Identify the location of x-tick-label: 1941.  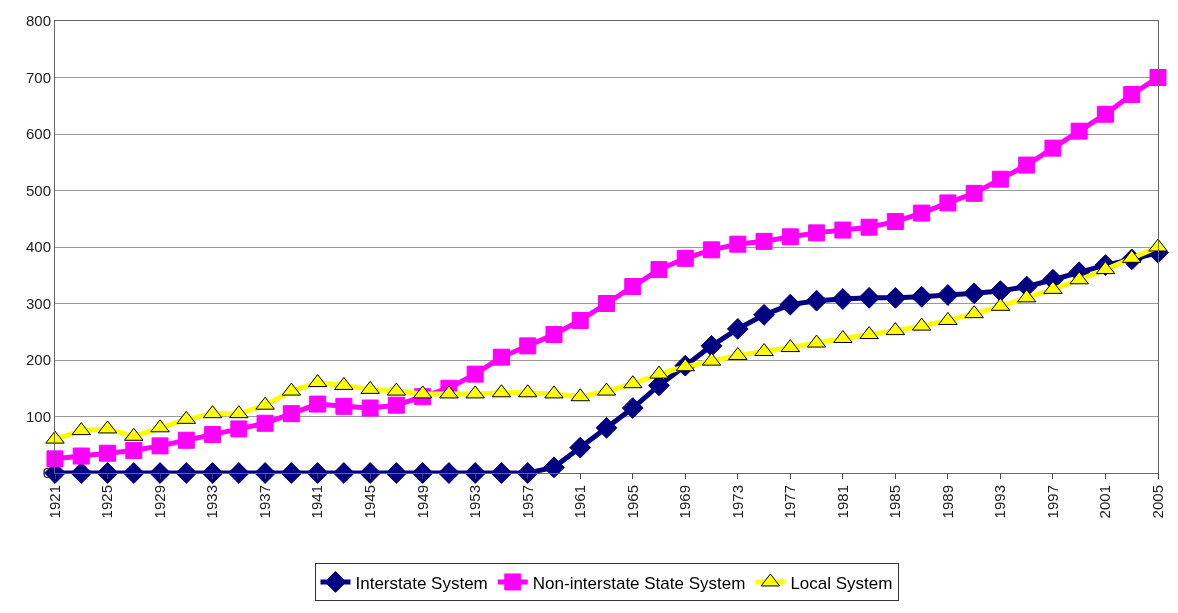
(317, 502).